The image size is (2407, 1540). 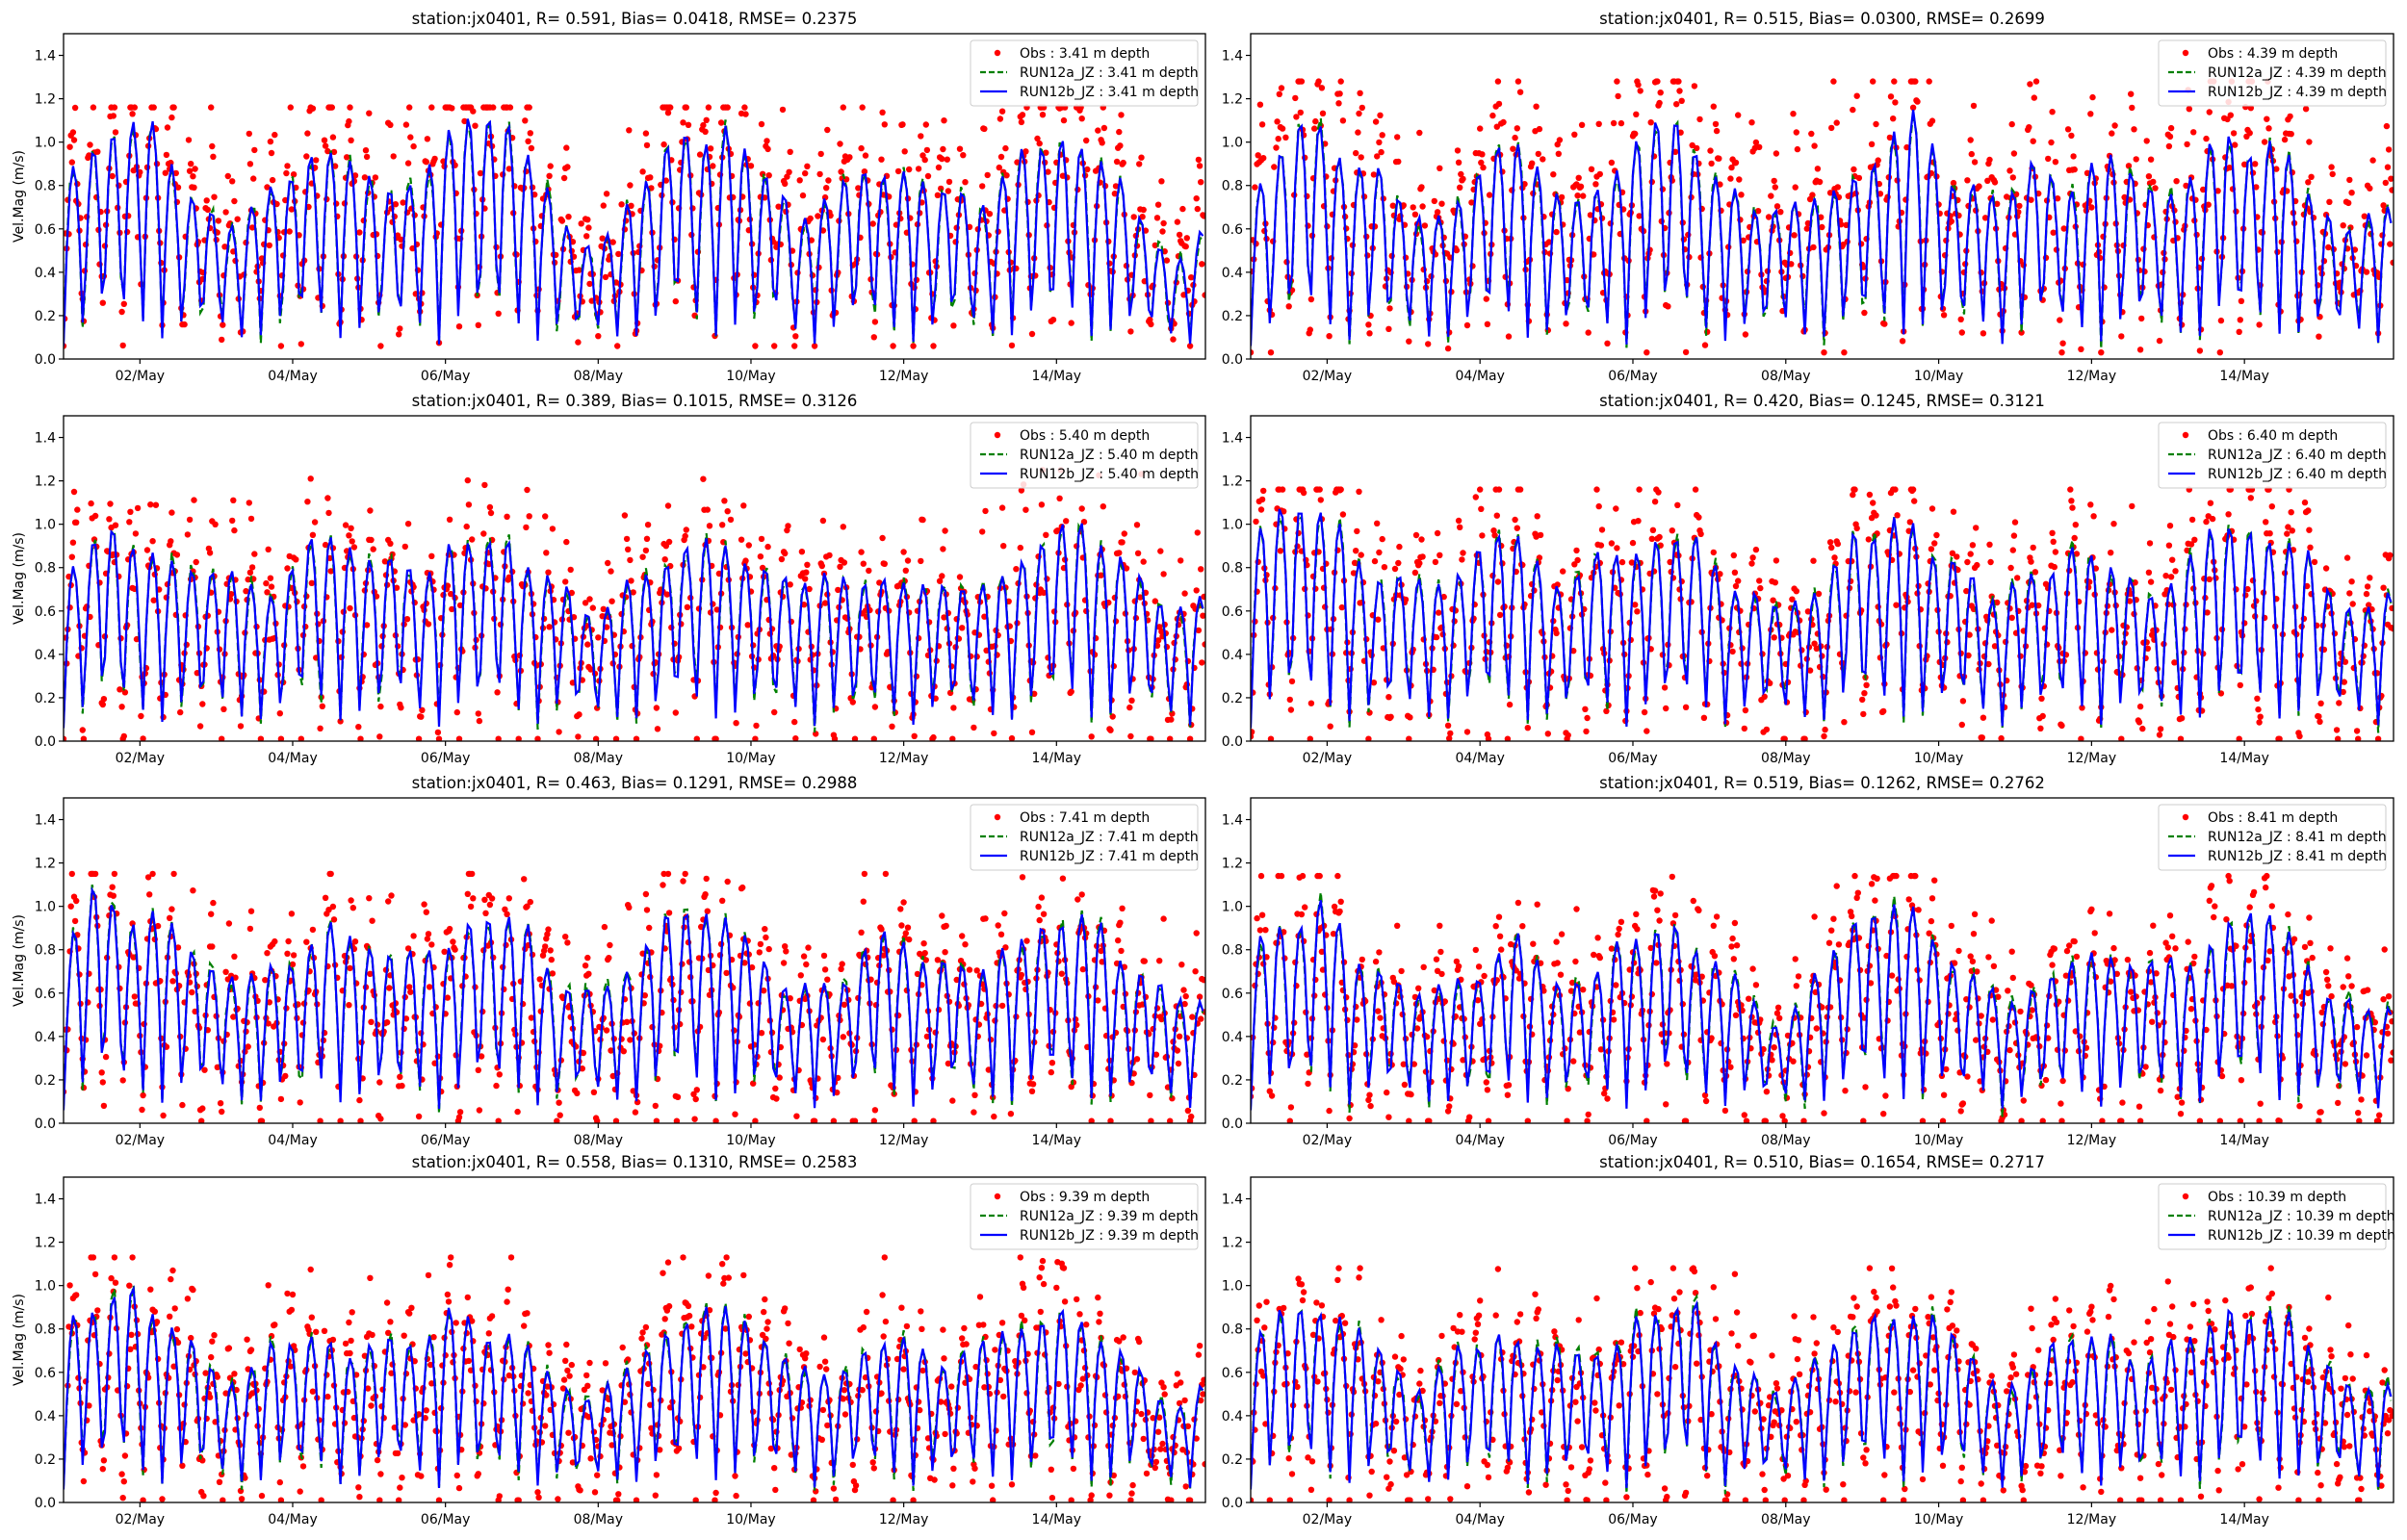 I want to click on legend-entry-label: RUN12a_JZ : 4.39 m depth, so click(x=2297, y=73).